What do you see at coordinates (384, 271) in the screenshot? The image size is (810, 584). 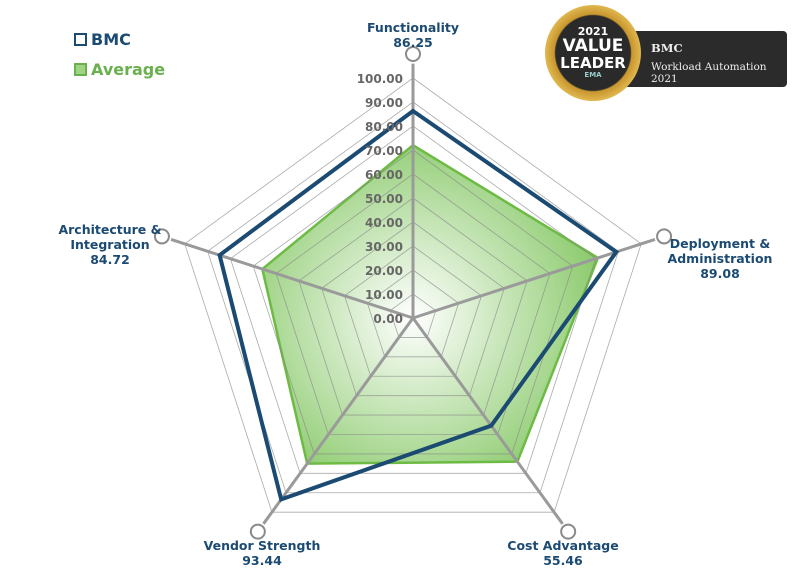 I see `tick-label: 20.00` at bounding box center [384, 271].